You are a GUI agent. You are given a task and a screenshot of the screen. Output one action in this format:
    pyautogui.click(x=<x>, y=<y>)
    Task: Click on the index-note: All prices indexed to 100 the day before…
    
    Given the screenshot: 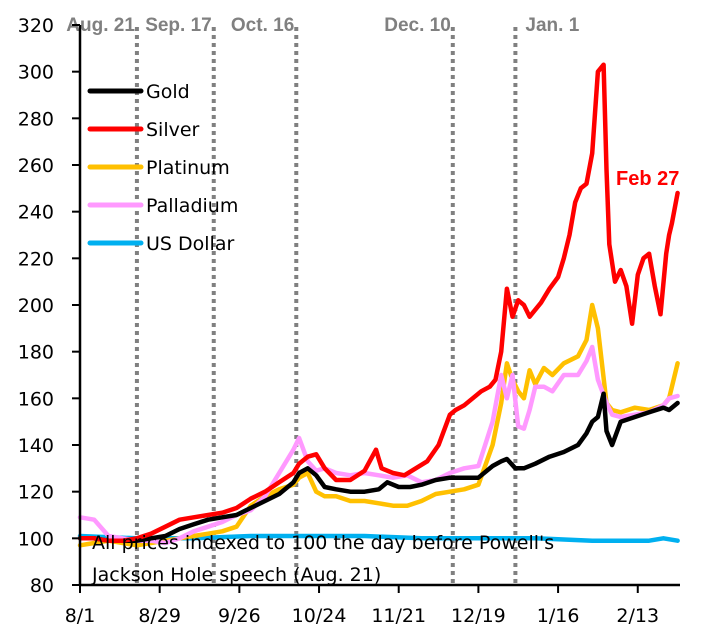 What is the action you would take?
    pyautogui.click(x=322, y=559)
    